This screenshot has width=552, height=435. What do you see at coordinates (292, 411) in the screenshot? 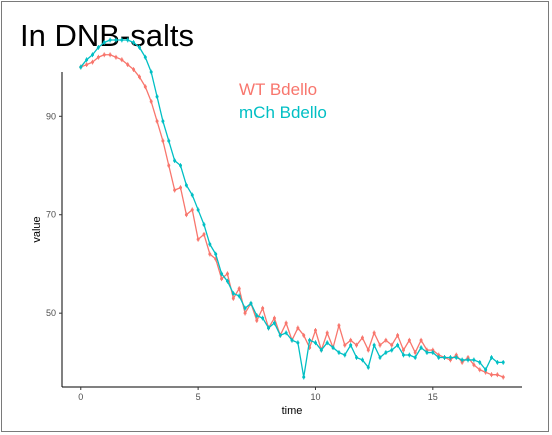
I see `x-axis-title: time` at bounding box center [292, 411].